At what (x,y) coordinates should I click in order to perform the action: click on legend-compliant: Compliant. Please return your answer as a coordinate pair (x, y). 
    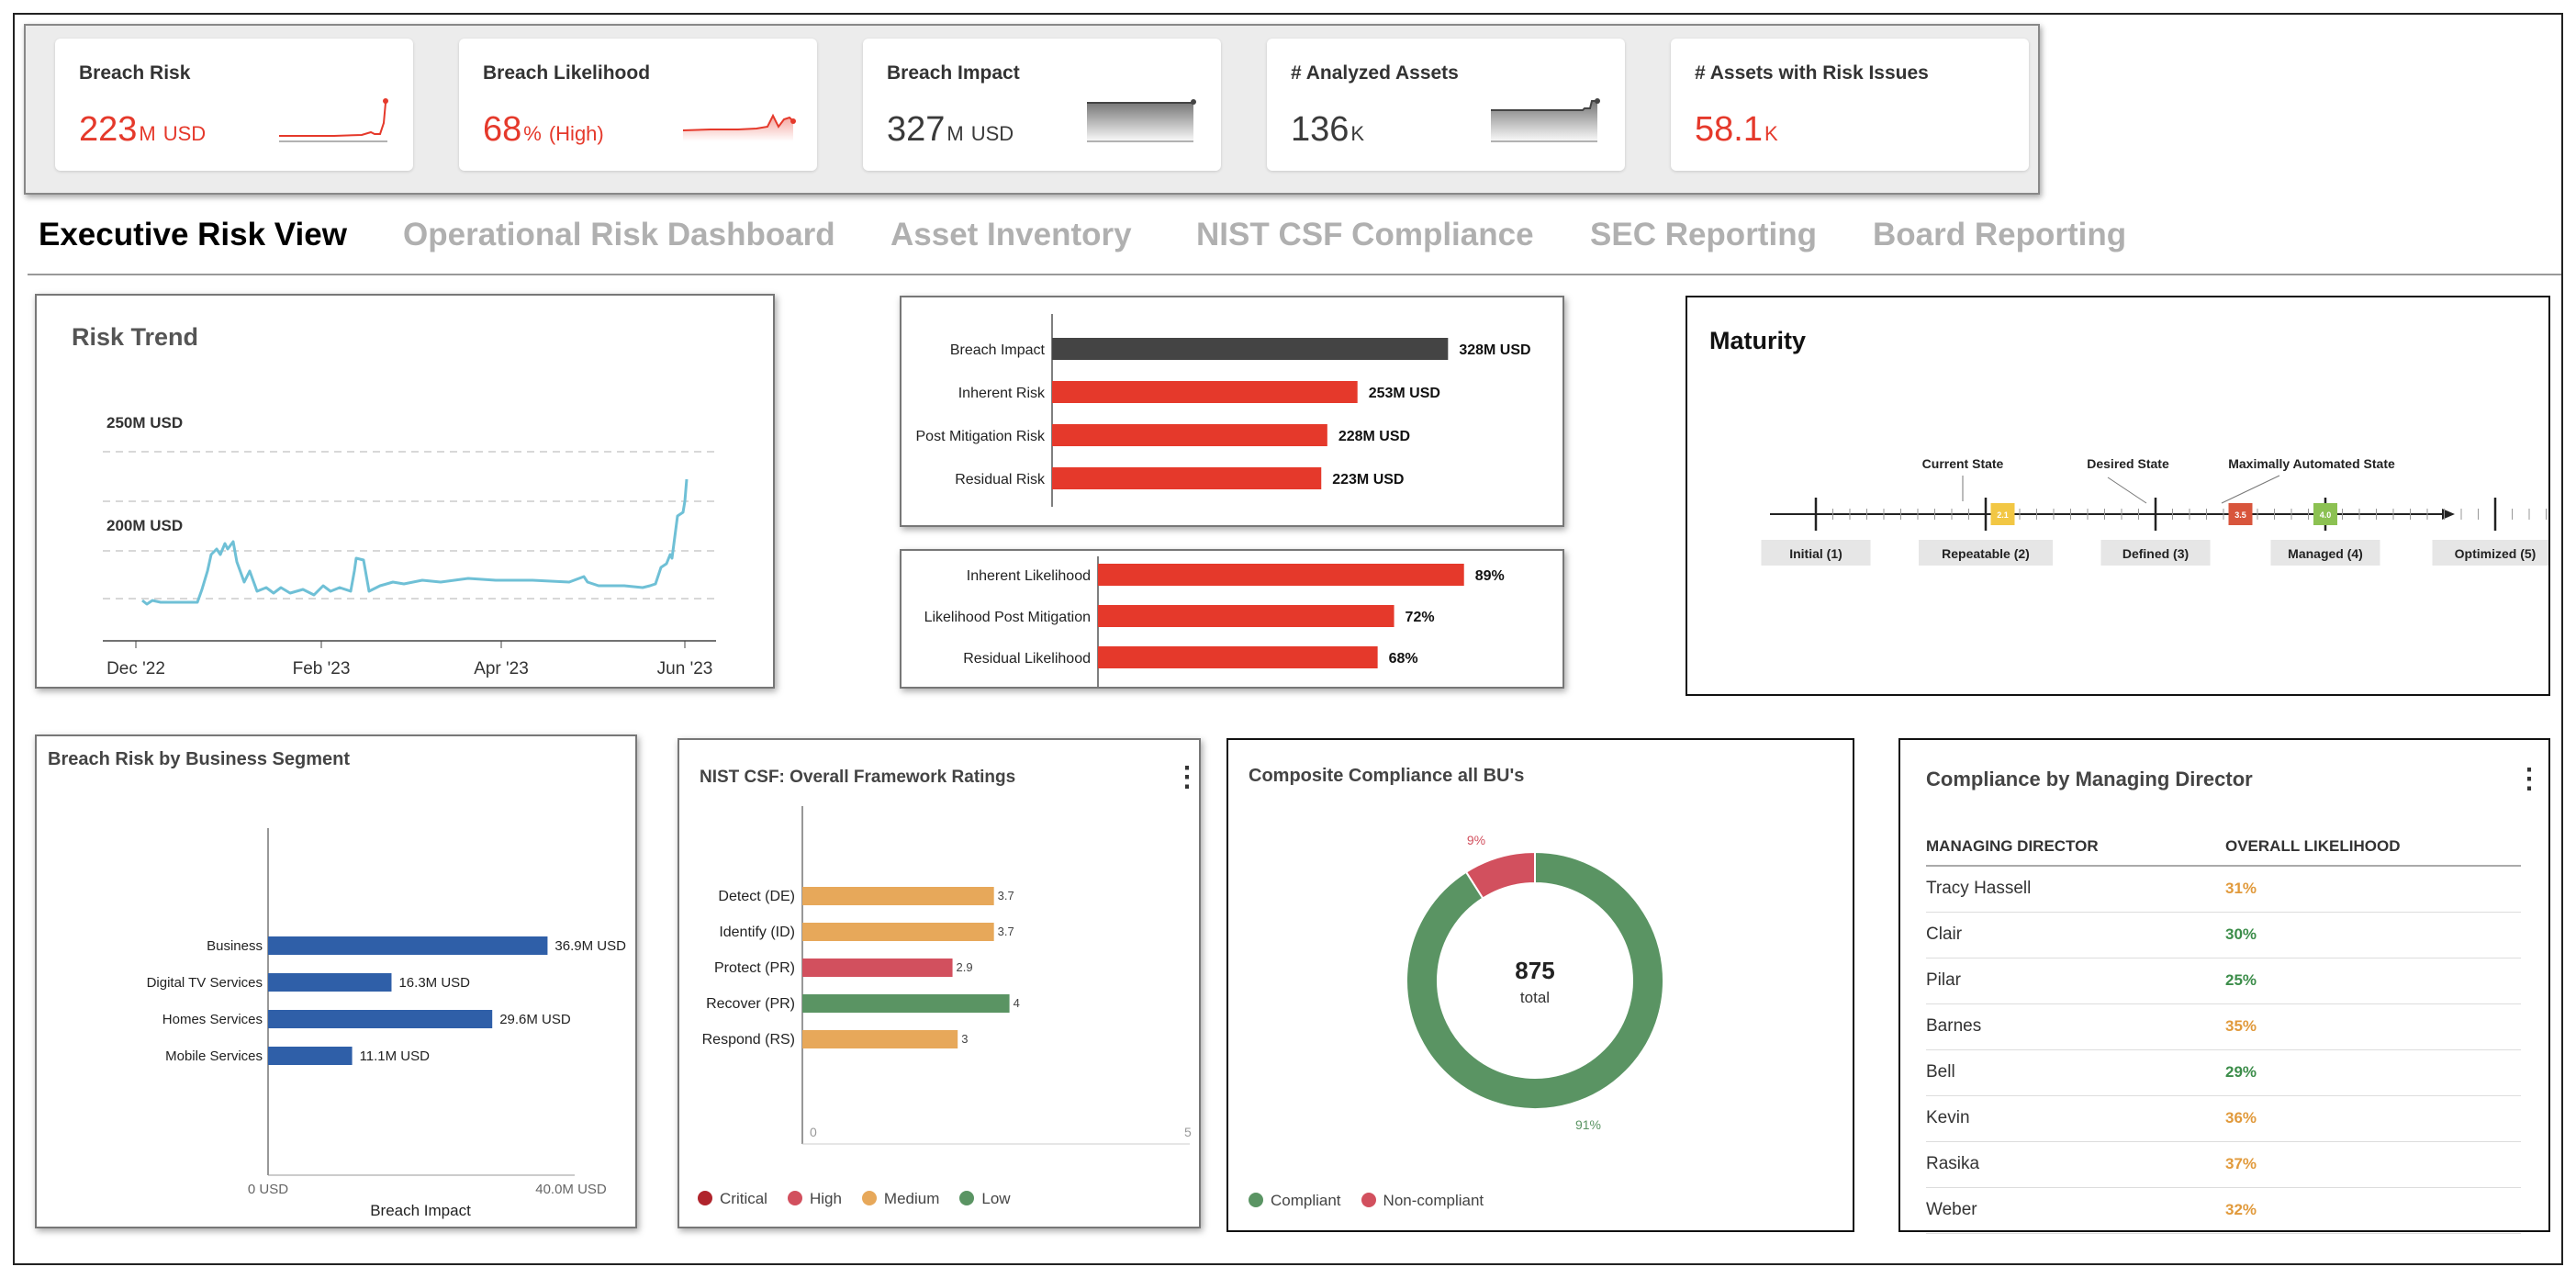
    Looking at the image, I should click on (1295, 1201).